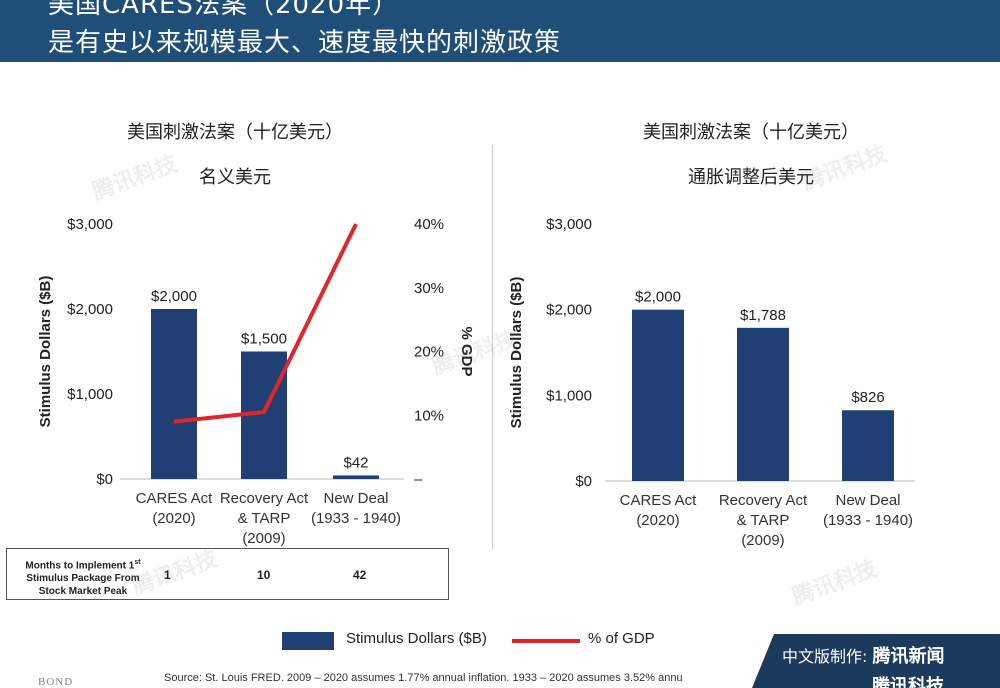 The image size is (1000, 688). Describe the element at coordinates (264, 339) in the screenshot. I see `bar-data-label: $1,500` at that location.